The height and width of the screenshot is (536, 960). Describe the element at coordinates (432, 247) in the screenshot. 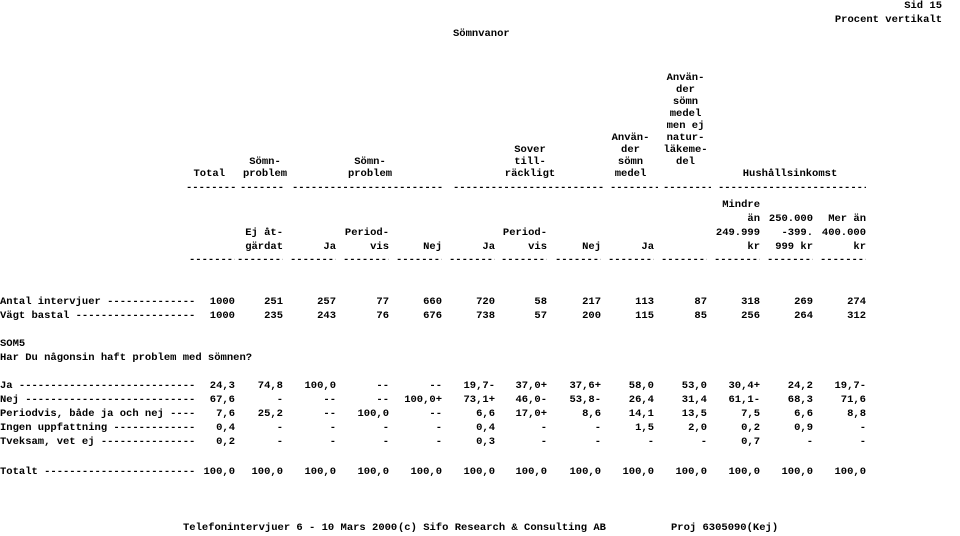

I see `column-header: Nej` at that location.